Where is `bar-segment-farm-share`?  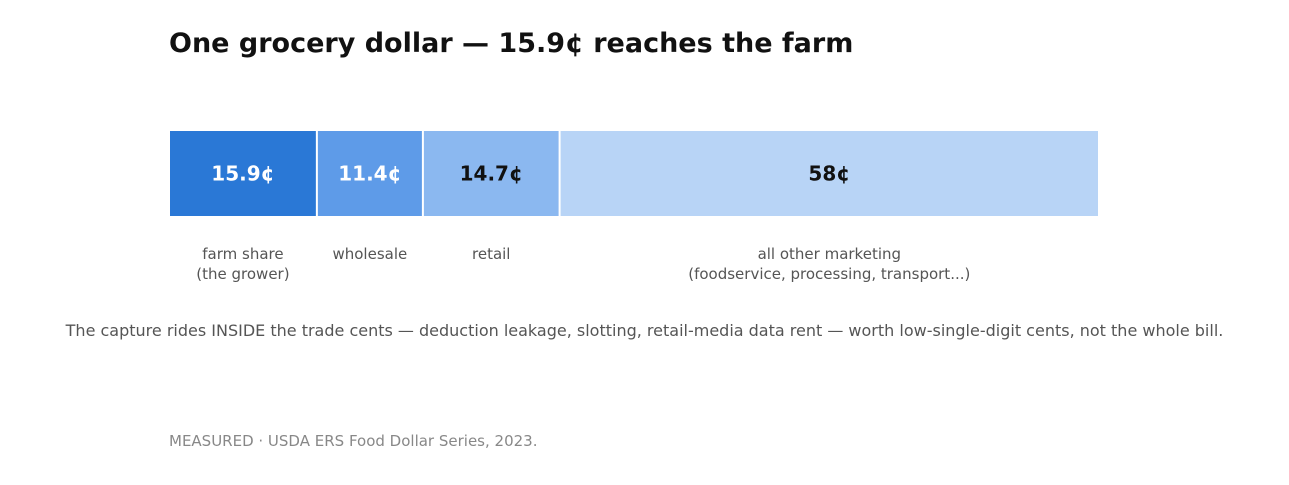 bar-segment-farm-share is located at coordinates (243, 173).